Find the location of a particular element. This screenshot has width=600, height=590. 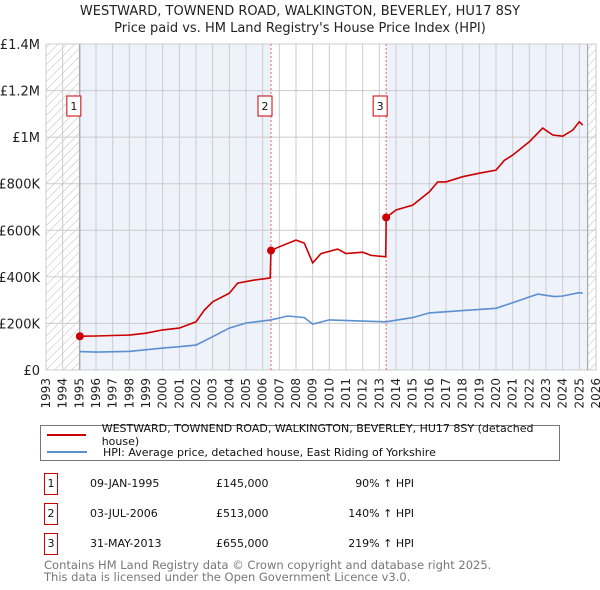

transaction-price: £513,000 is located at coordinates (242, 513).